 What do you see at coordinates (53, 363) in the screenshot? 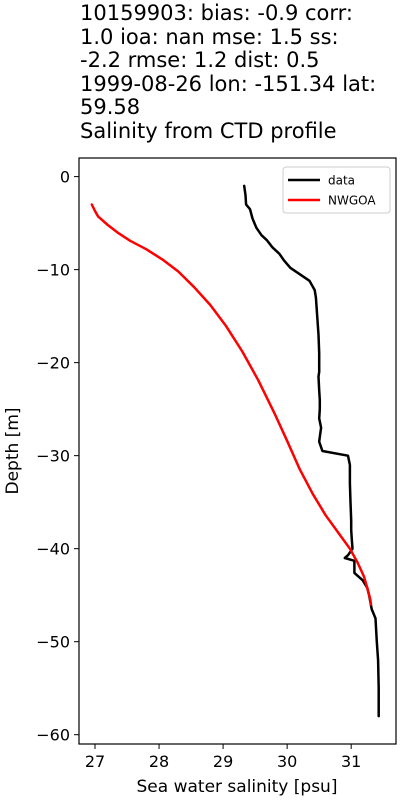
I see `y-tick-label: −20` at bounding box center [53, 363].